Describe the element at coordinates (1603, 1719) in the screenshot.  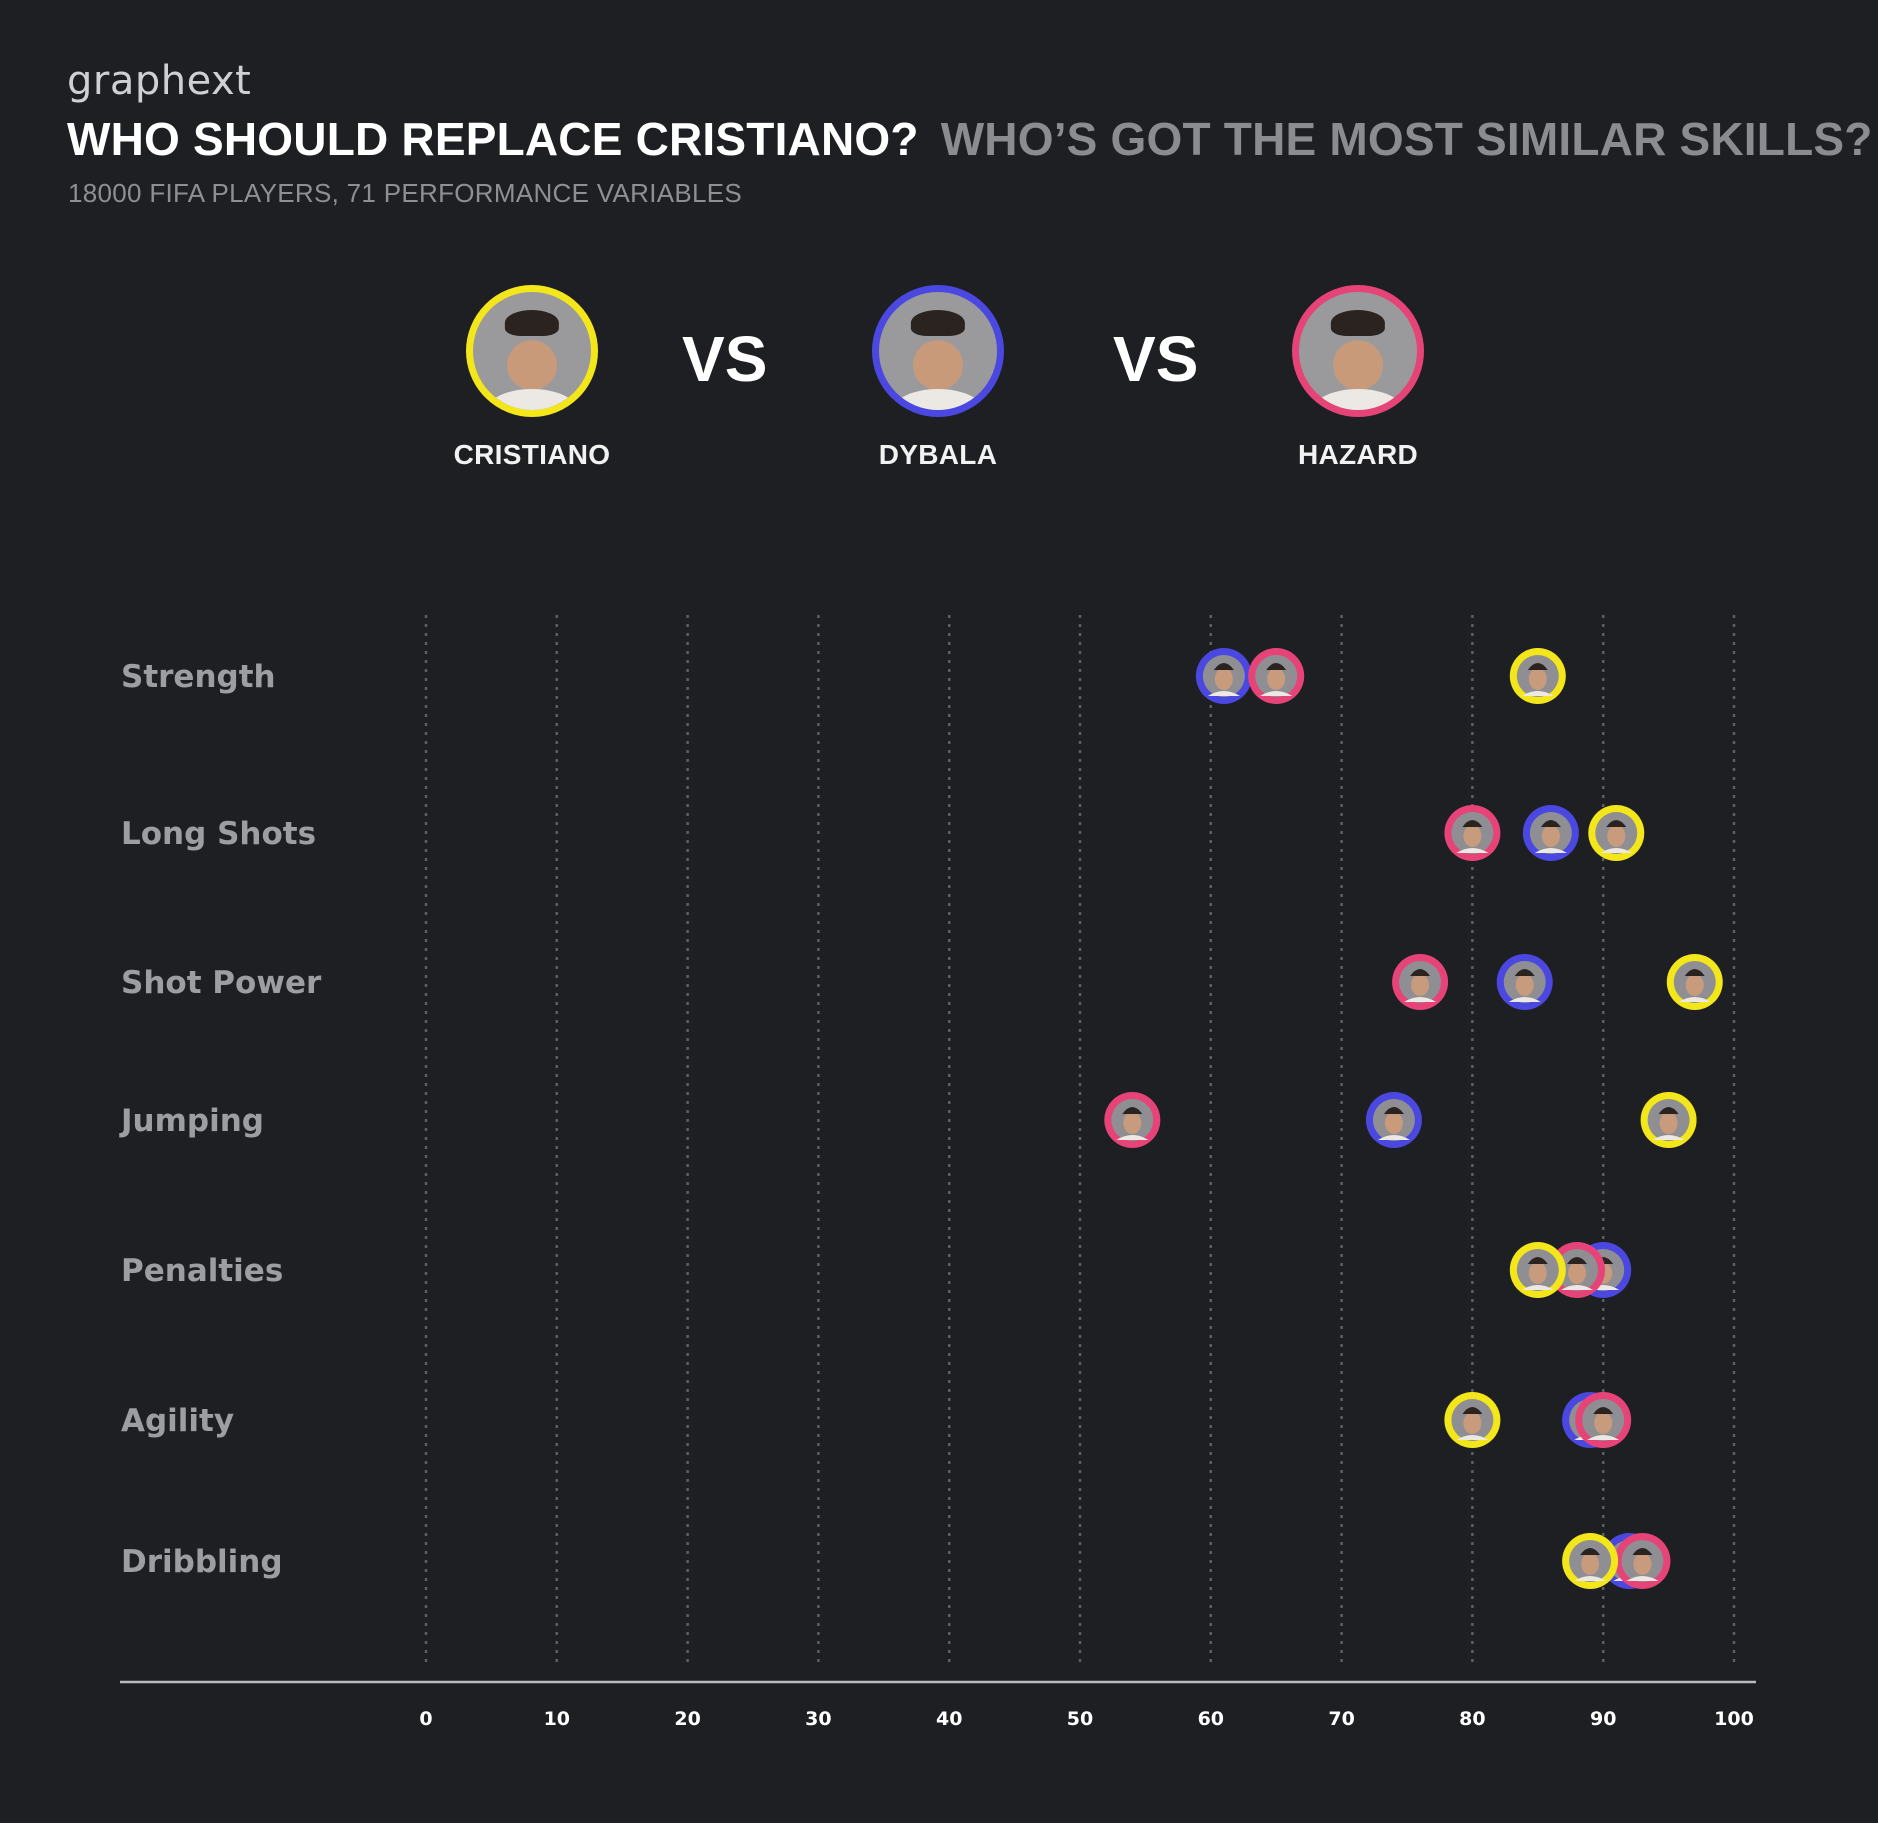
I see `x-tick-label-90: 90` at that location.